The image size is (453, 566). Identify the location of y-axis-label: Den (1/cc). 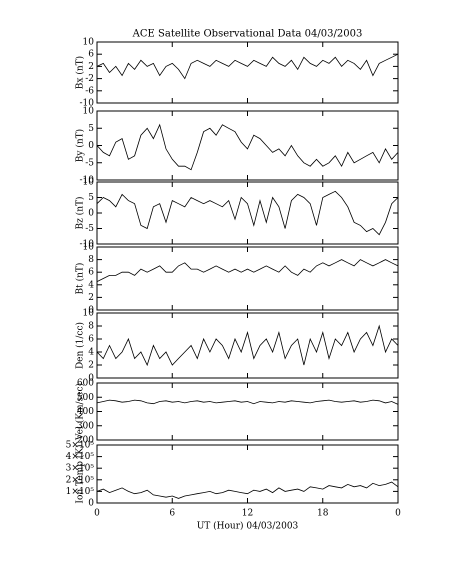
(80, 345).